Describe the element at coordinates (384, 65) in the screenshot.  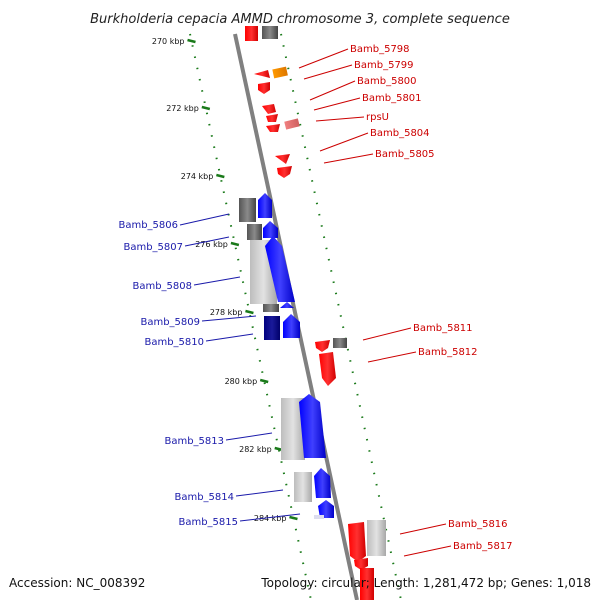
I see `reverse-gene-label: Bamb_5799` at that location.